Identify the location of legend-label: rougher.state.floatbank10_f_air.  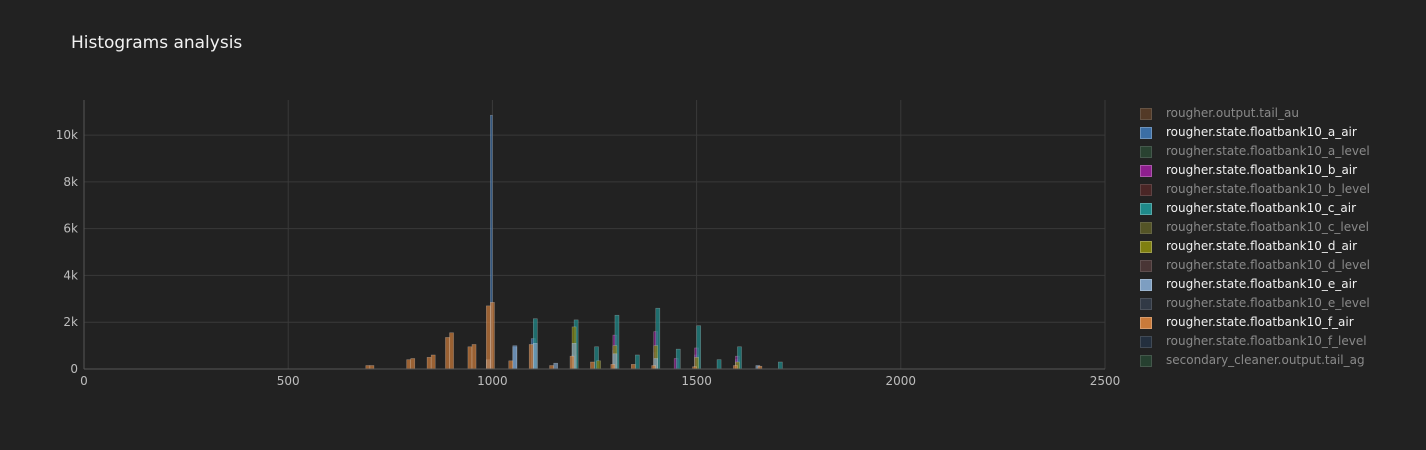
(1260, 322).